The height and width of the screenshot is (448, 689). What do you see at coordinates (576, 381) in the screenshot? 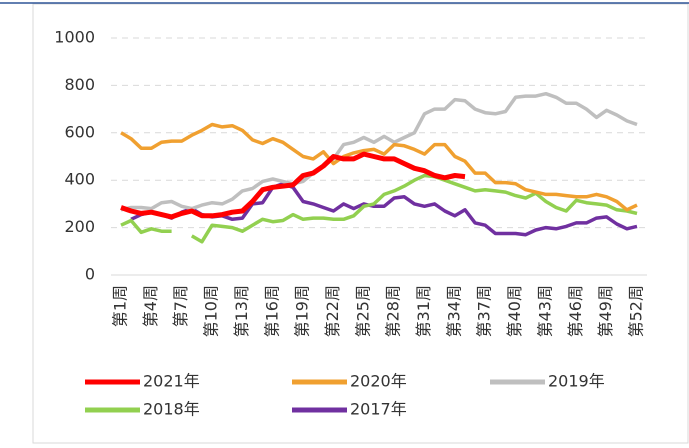
I see `legend-label: 2019年` at bounding box center [576, 381].